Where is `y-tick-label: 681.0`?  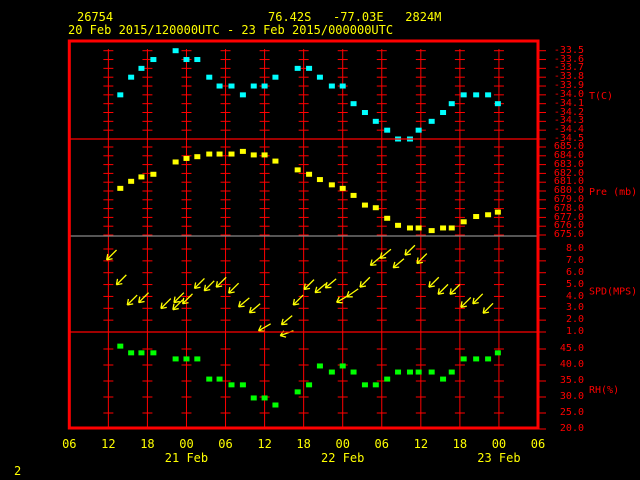
y-tick-label: 681.0 is located at coordinates (568, 182).